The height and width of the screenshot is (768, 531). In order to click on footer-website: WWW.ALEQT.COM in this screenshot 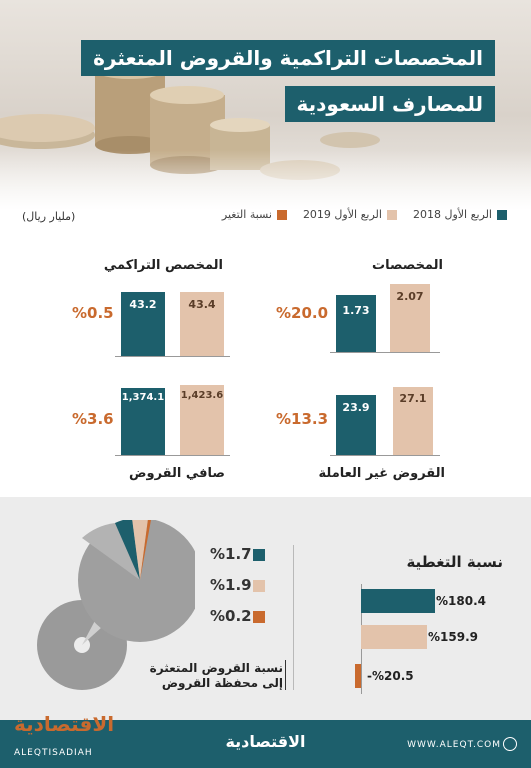, I will do `click(454, 745)`.